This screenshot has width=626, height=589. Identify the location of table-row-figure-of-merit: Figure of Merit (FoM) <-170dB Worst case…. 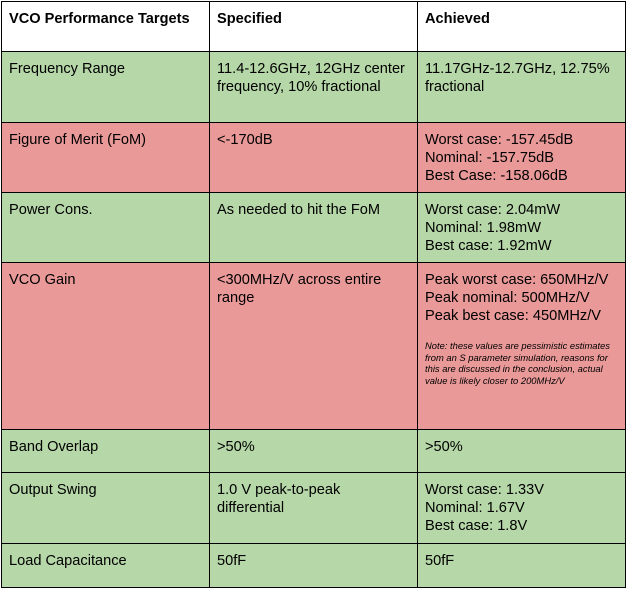
(313, 157).